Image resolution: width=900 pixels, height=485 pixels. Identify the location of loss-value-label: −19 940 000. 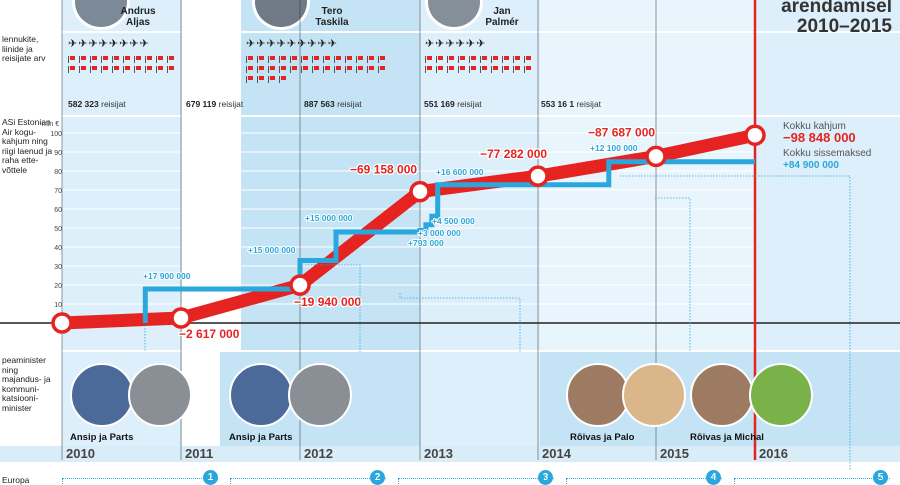
(327, 302).